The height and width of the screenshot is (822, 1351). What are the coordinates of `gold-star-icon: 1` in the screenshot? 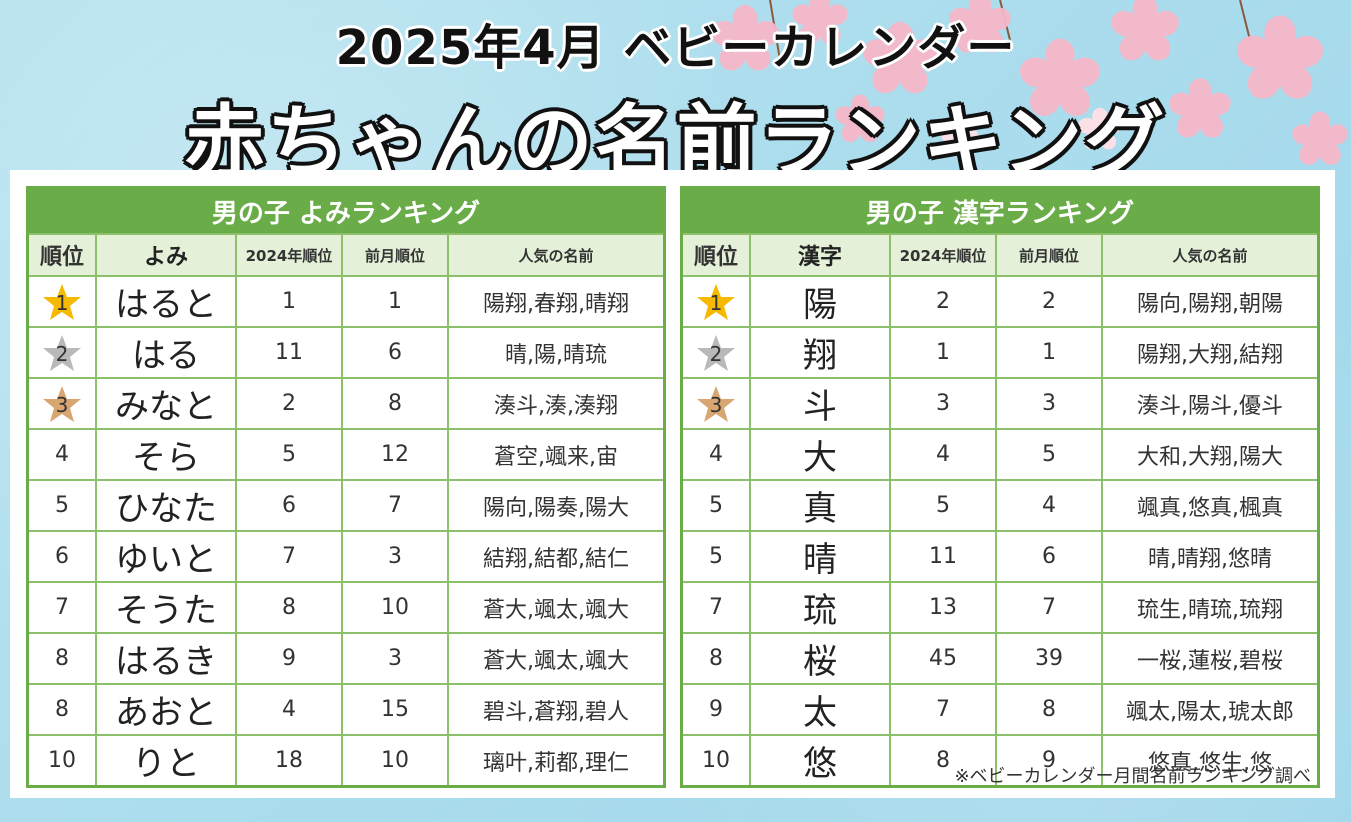 It's located at (62, 302).